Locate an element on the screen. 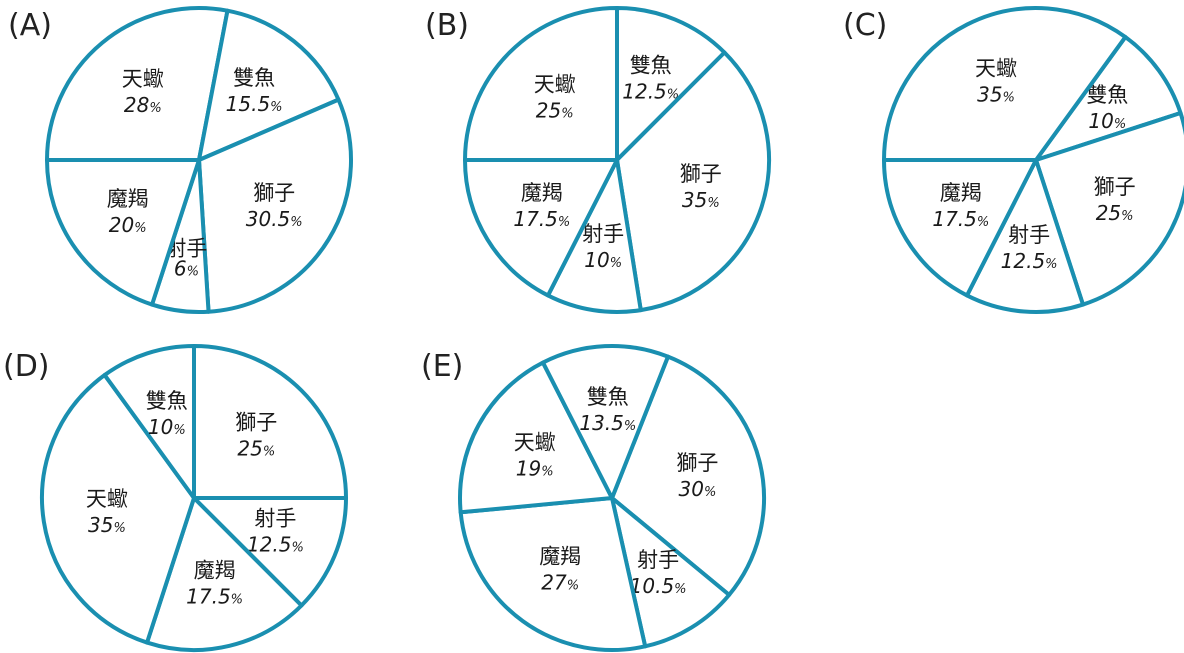  slice-value-number: 28 is located at coordinates (136, 105).